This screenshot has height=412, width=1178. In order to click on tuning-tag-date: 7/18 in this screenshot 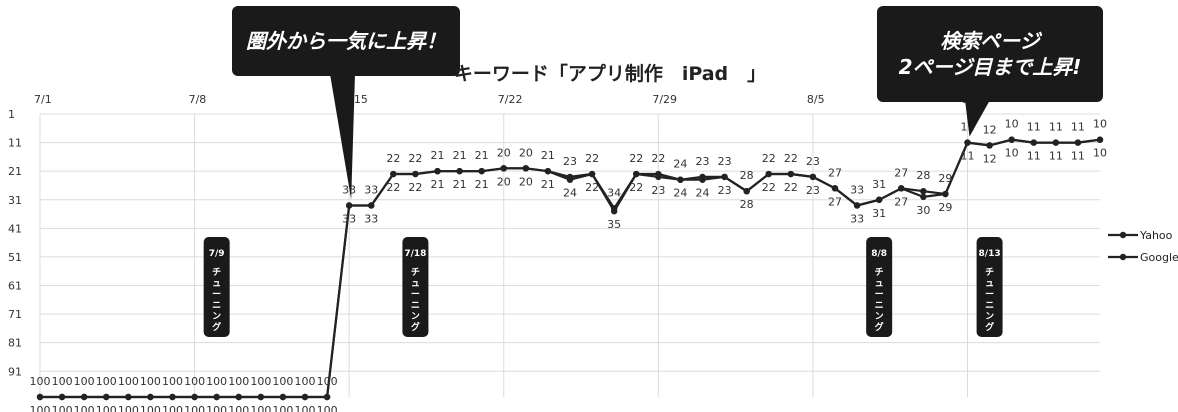, I will do `click(415, 254)`.